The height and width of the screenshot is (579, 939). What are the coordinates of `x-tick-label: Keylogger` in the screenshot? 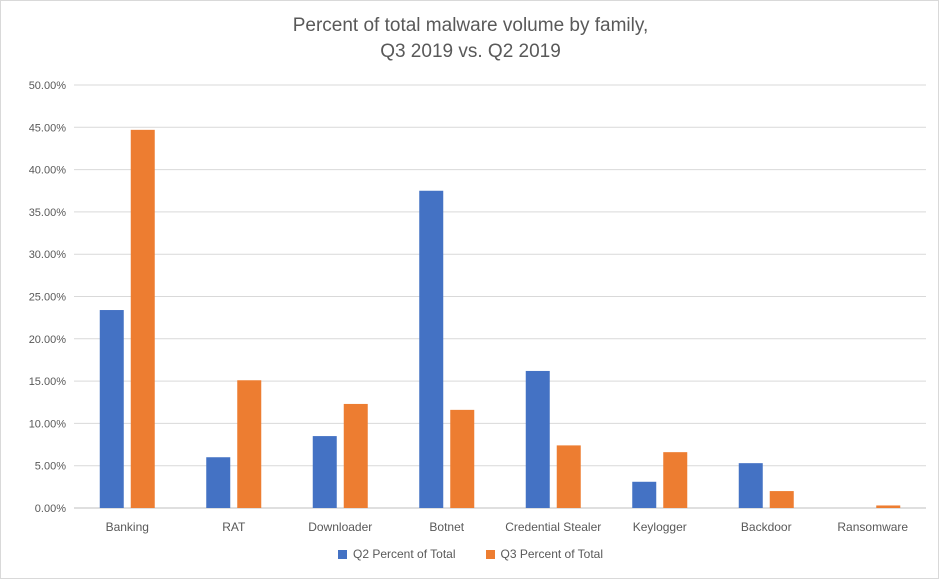 It's located at (660, 527).